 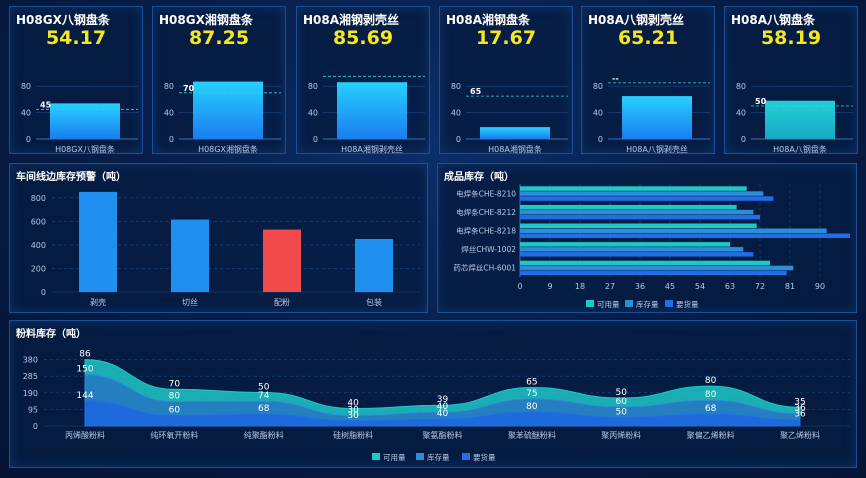 I want to click on card-reference-label: --, so click(x=615, y=78).